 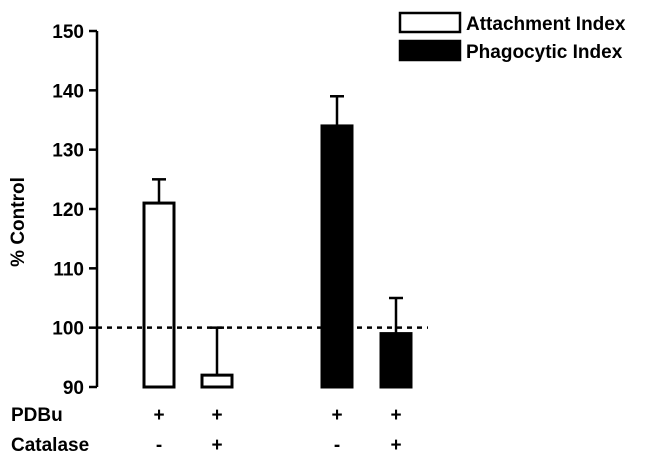 I want to click on condition-label: PDBu, so click(x=37, y=415).